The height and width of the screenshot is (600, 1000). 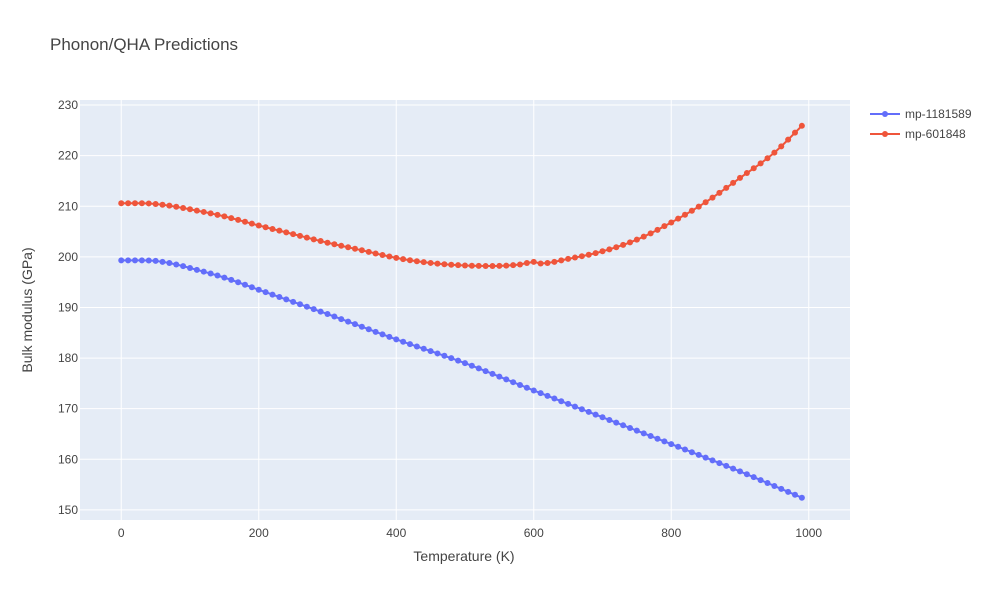 What do you see at coordinates (144, 44) in the screenshot?
I see `chart-title: Phonon/QHA Predictions` at bounding box center [144, 44].